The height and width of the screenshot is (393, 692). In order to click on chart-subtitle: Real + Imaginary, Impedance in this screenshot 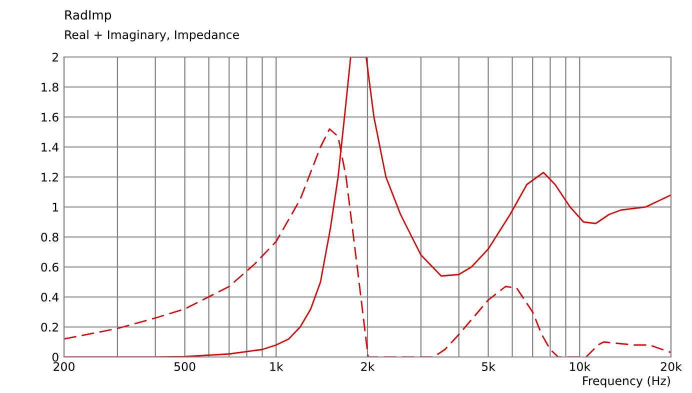, I will do `click(152, 36)`.